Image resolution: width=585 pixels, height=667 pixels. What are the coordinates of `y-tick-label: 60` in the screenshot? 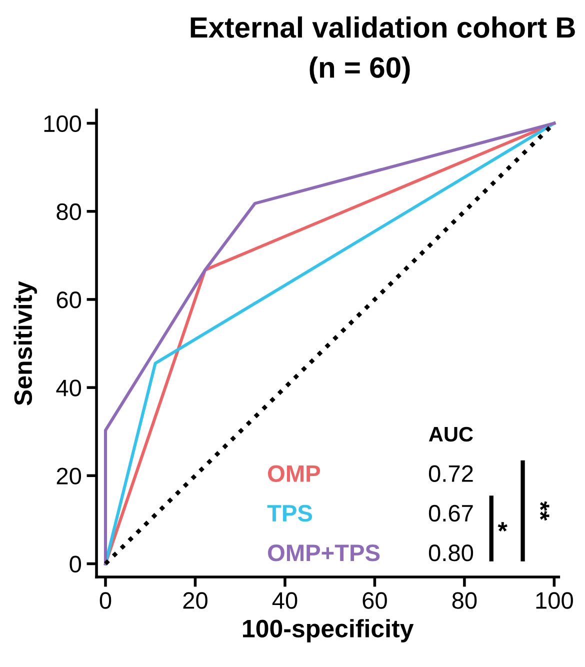 It's located at (69, 300).